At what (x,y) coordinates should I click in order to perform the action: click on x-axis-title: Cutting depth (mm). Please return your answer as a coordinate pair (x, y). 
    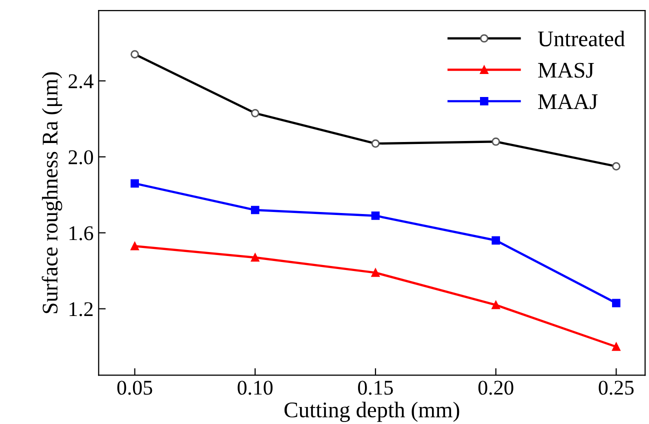
    Looking at the image, I should click on (372, 412).